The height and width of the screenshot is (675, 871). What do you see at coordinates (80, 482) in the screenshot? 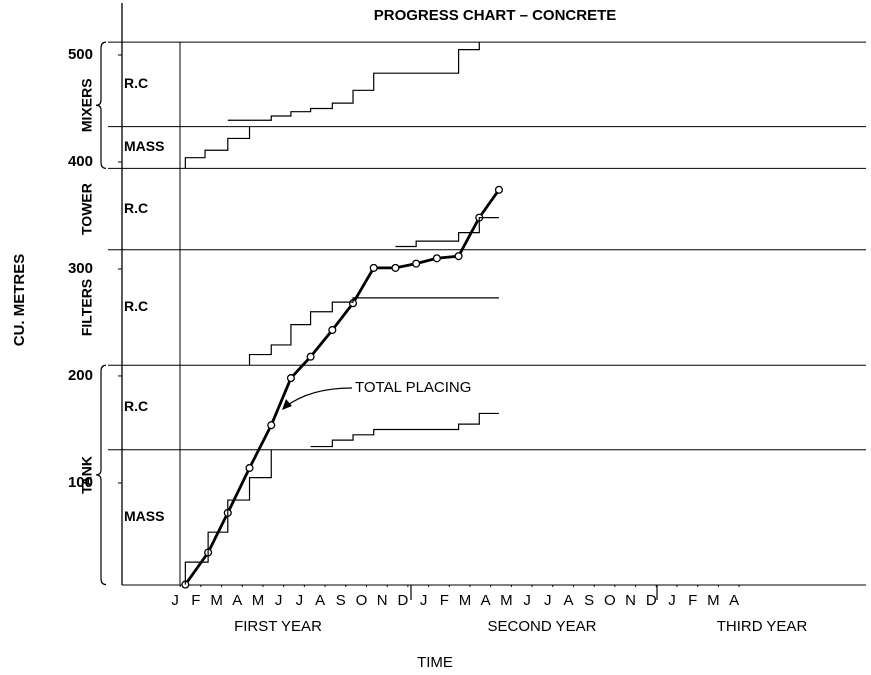
I see `y-tick-label: 100` at bounding box center [80, 482].